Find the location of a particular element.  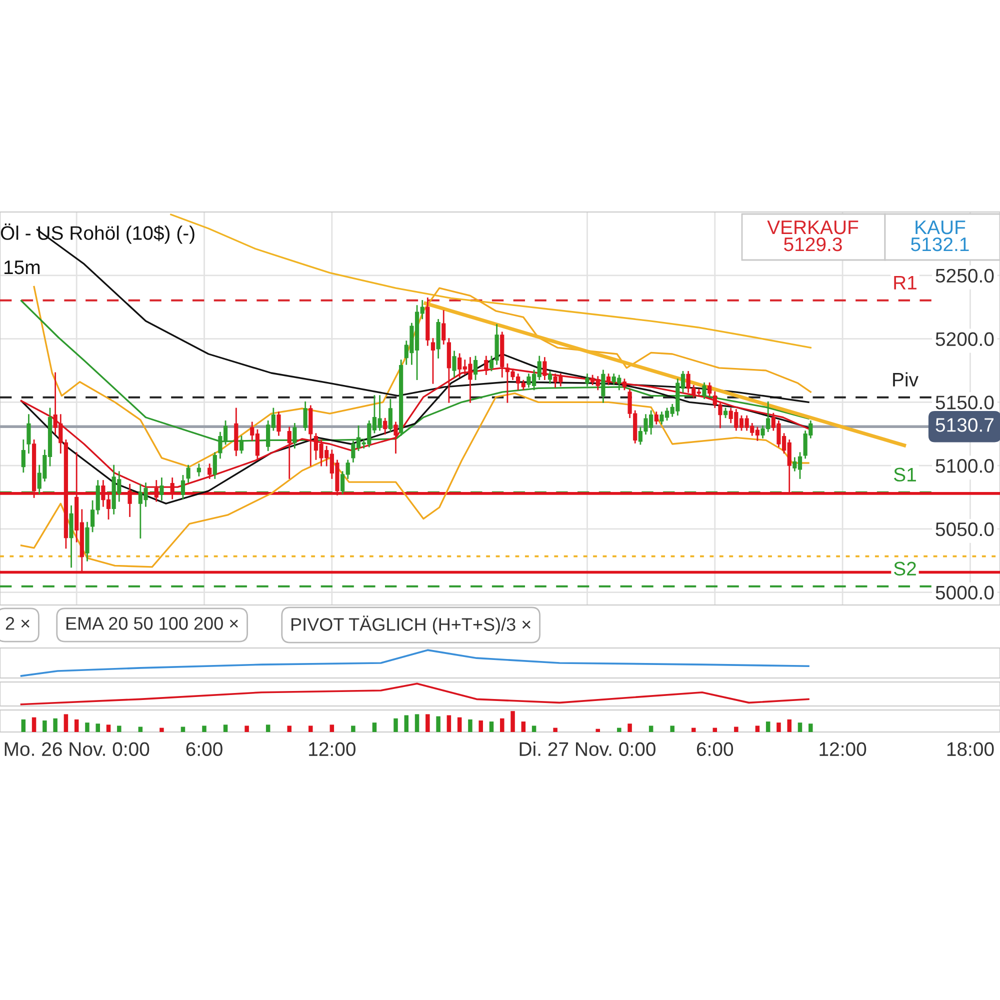

text: PIVOT TÄGLICH (H+T+S)/3 × is located at coordinates (410, 625).